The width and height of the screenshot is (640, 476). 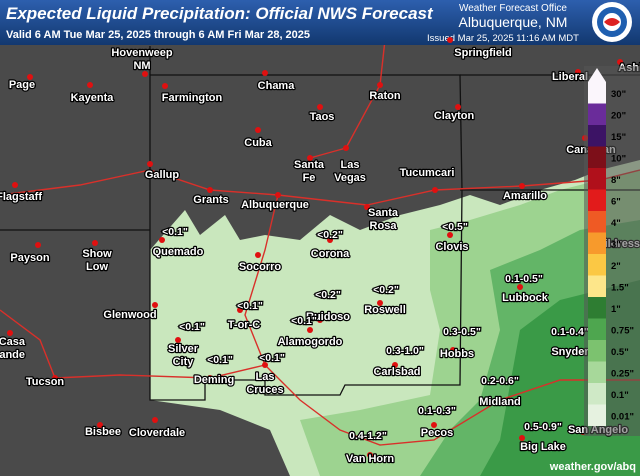 I want to click on city-label: Tucumcari, so click(x=427, y=173).